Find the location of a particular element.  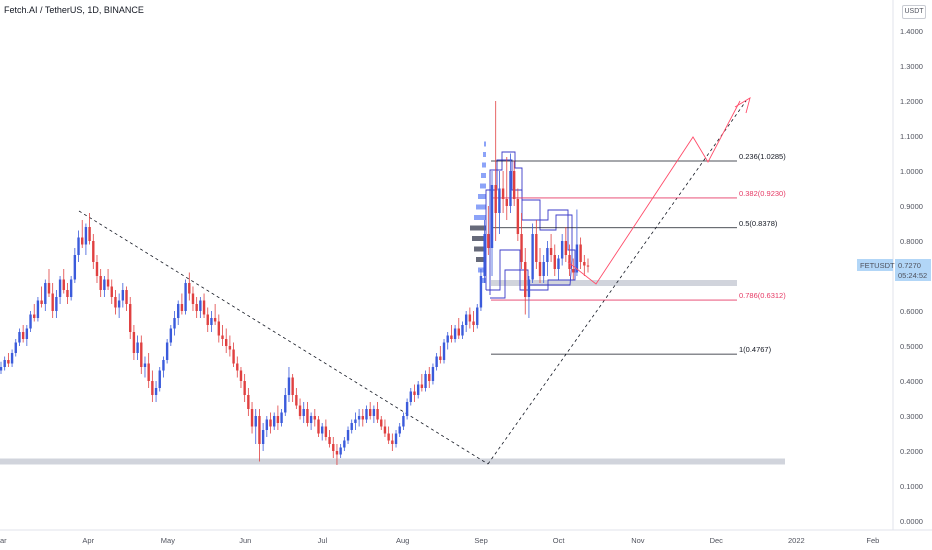

y-tick-label: 0.9000 is located at coordinates (911, 206).